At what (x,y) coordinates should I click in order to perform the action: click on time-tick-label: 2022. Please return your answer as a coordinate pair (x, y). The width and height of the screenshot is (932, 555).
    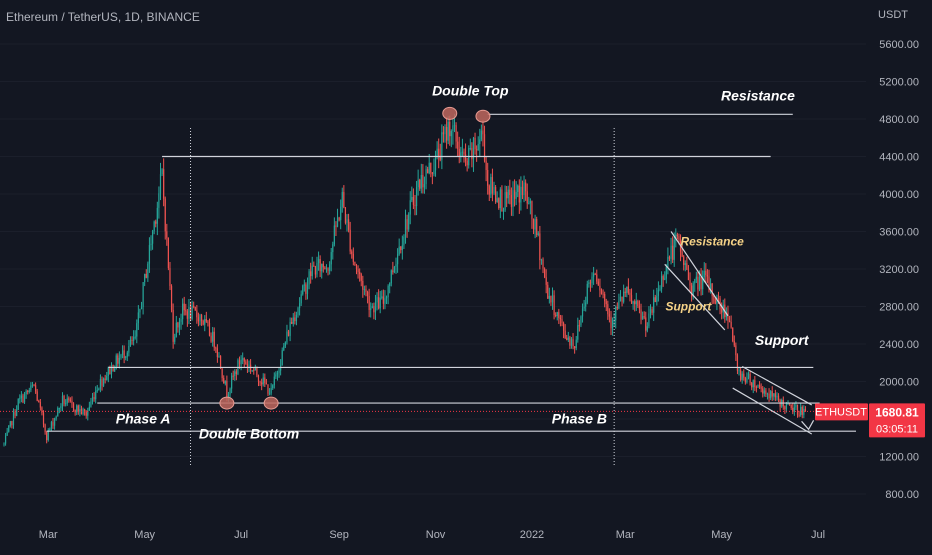
    Looking at the image, I should click on (532, 535).